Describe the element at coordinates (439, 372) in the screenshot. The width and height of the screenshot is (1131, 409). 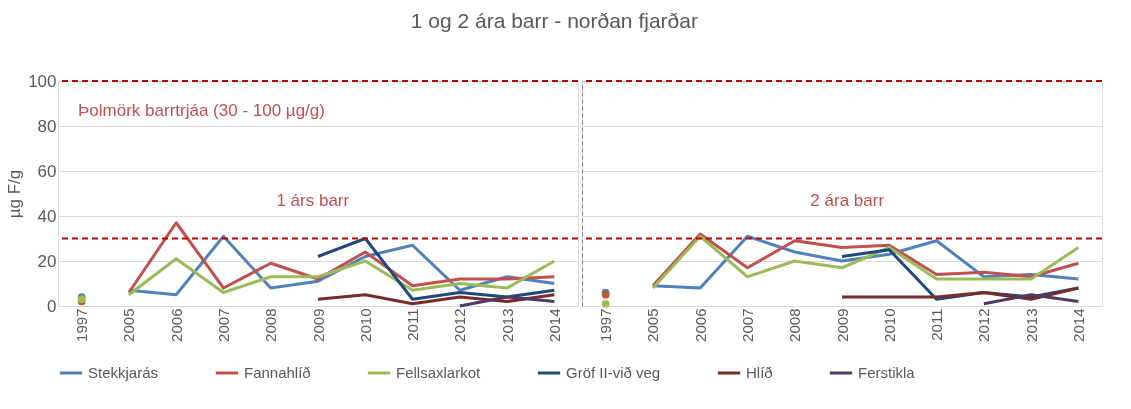
I see `legend-label: Fellsaxlarkot` at that location.